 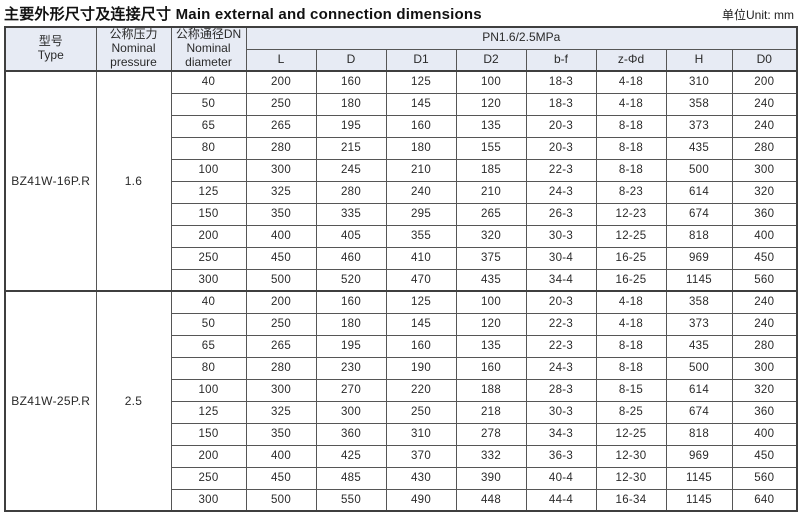 What do you see at coordinates (561, 82) in the screenshot?
I see `dimension-cell: 18-3` at bounding box center [561, 82].